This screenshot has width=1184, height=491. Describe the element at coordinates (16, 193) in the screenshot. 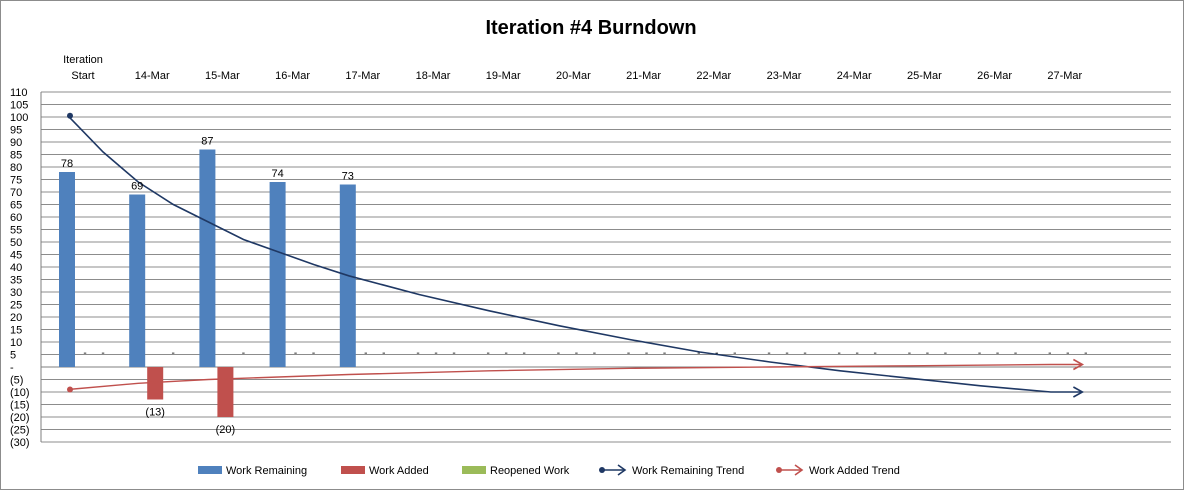

I see `y-tick-label: 70` at that location.